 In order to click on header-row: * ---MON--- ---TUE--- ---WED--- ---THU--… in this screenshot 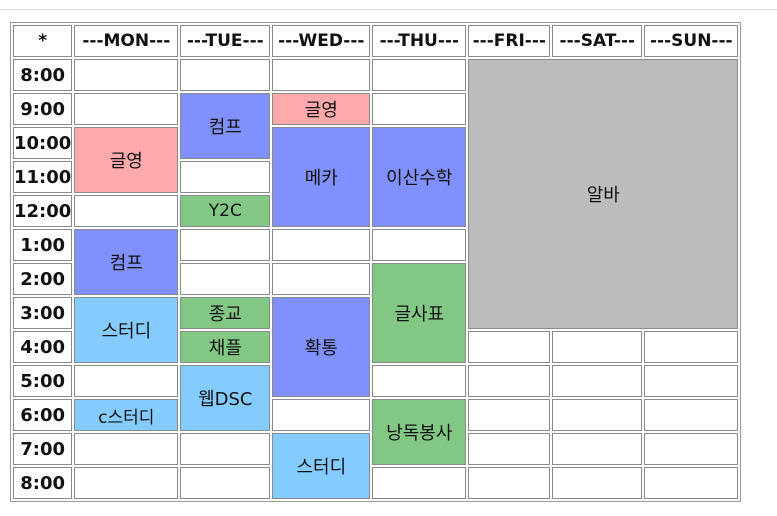, I will do `click(376, 41)`.